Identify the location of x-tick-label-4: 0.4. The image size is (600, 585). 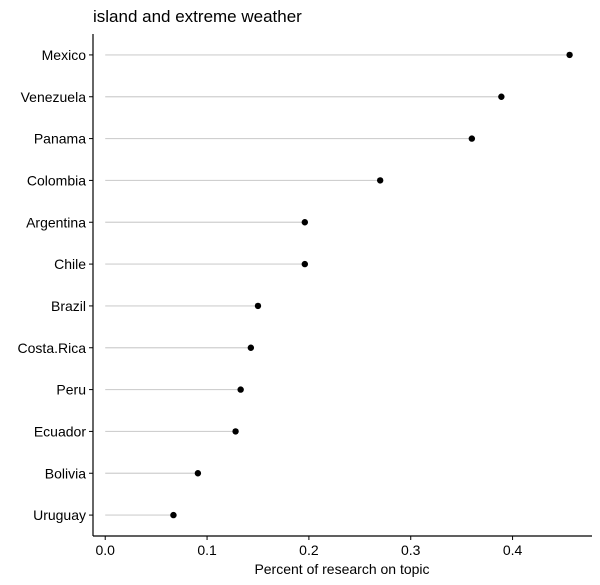
(513, 550).